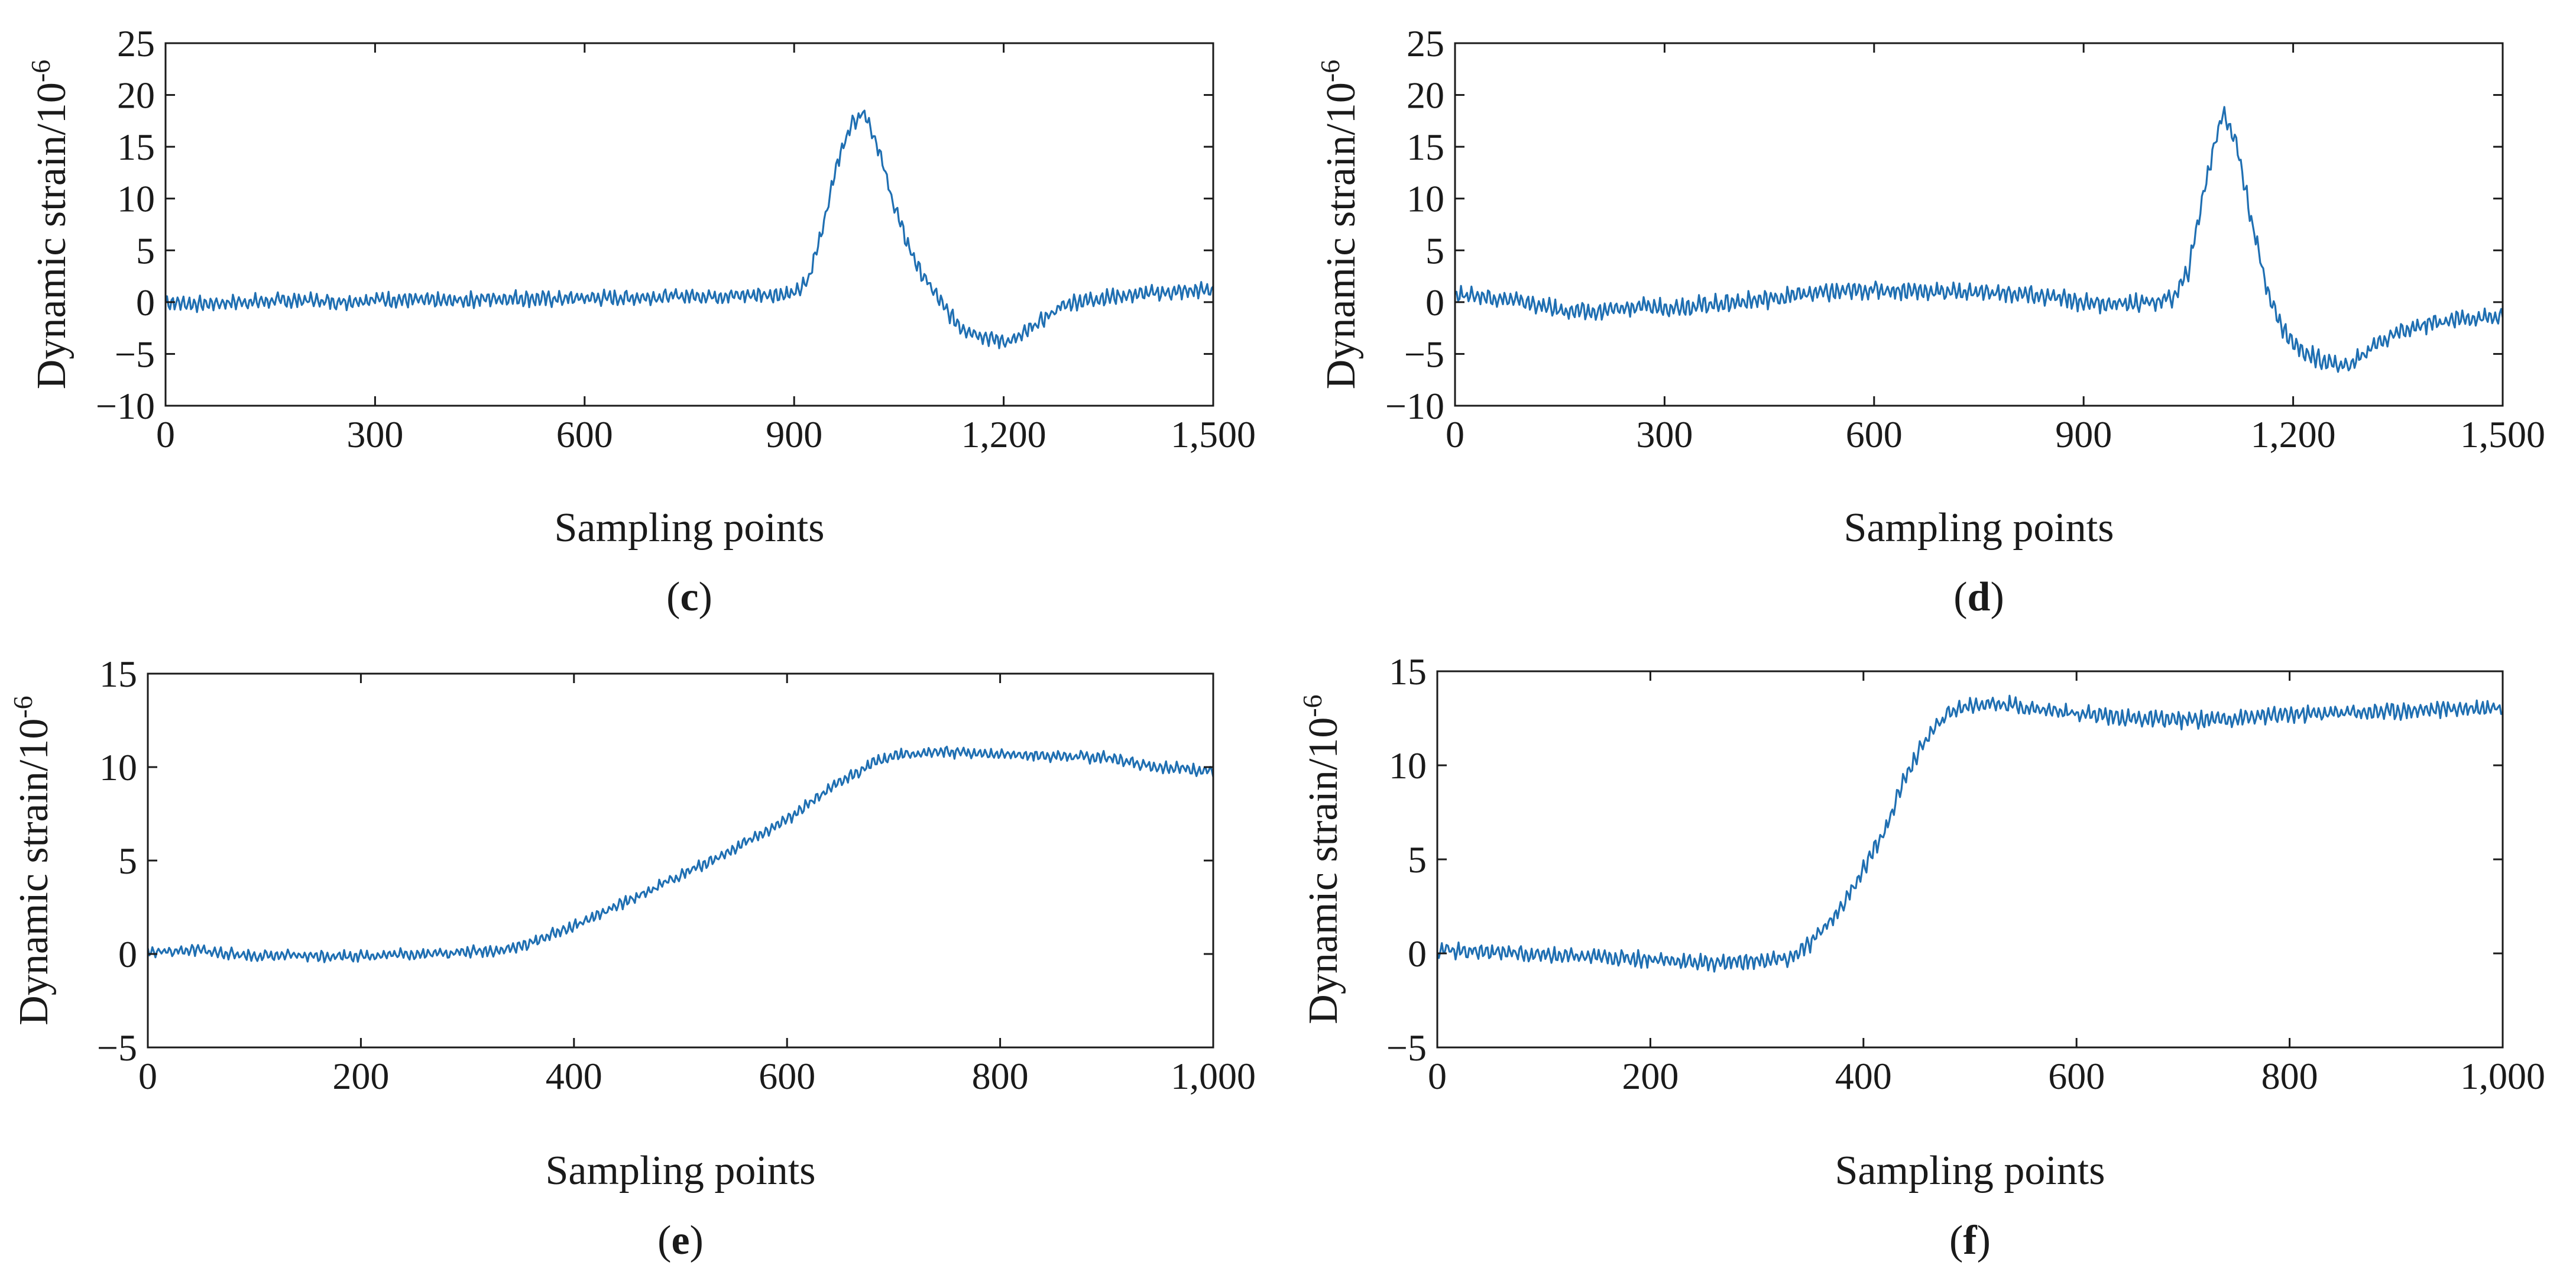  I want to click on panel-label: (d), so click(1978, 597).